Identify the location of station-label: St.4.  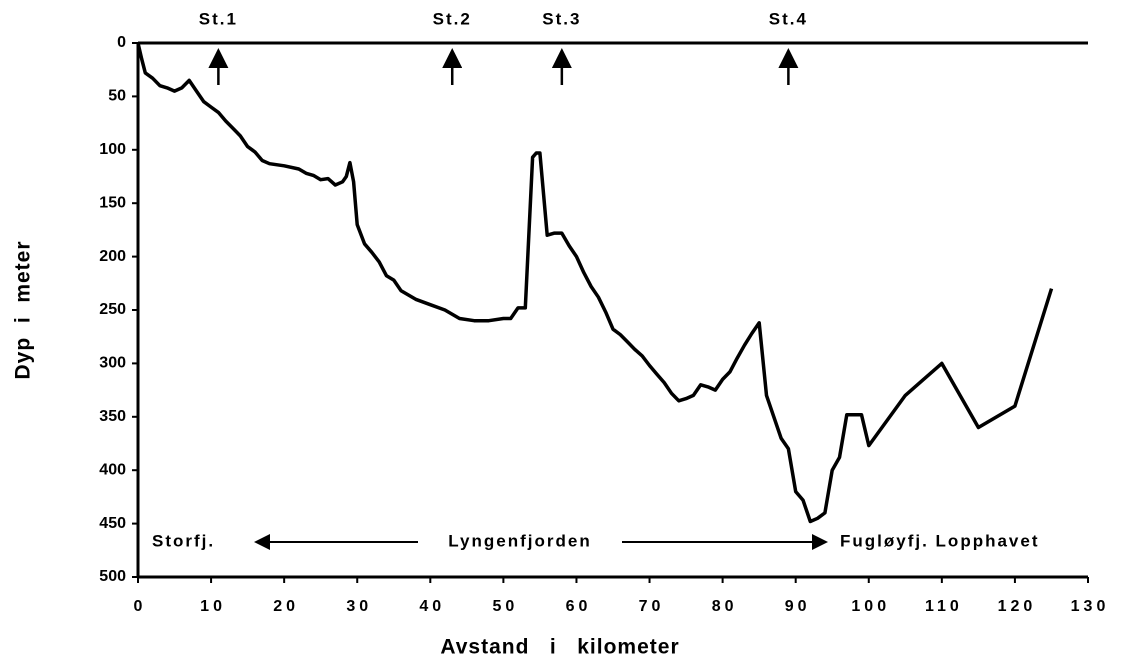
(788, 18).